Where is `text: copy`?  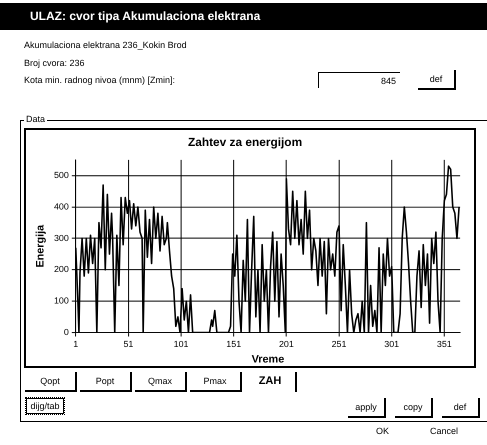
text: copy is located at coordinates (414, 408).